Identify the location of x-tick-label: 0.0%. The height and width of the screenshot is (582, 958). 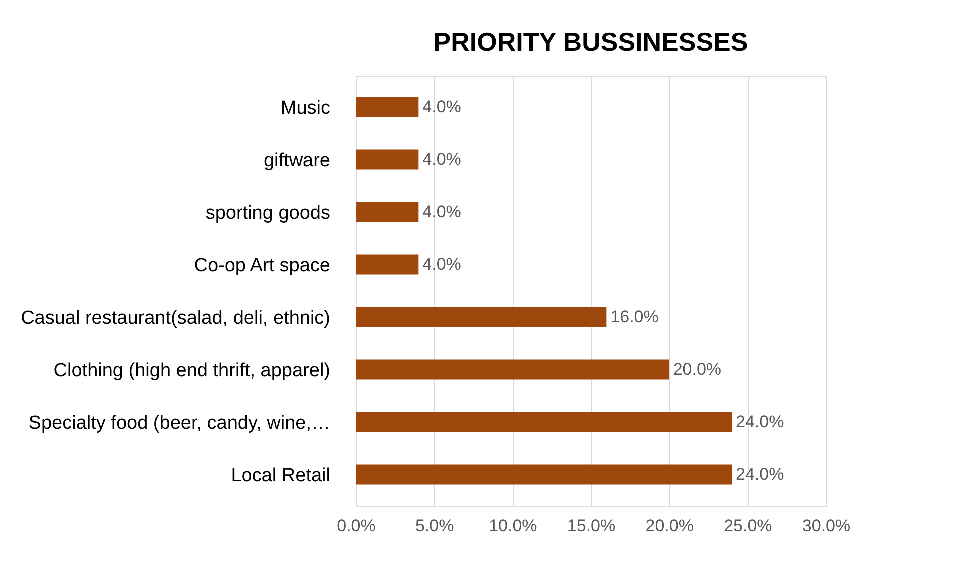
(356, 526).